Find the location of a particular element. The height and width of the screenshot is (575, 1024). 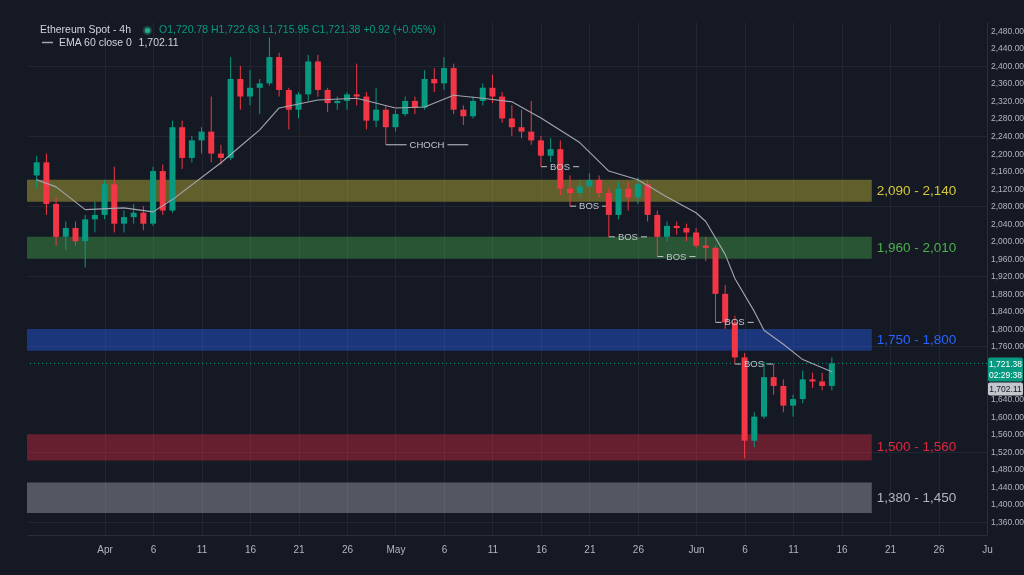

y-tick-label: 1,520.00 is located at coordinates (1007, 451).